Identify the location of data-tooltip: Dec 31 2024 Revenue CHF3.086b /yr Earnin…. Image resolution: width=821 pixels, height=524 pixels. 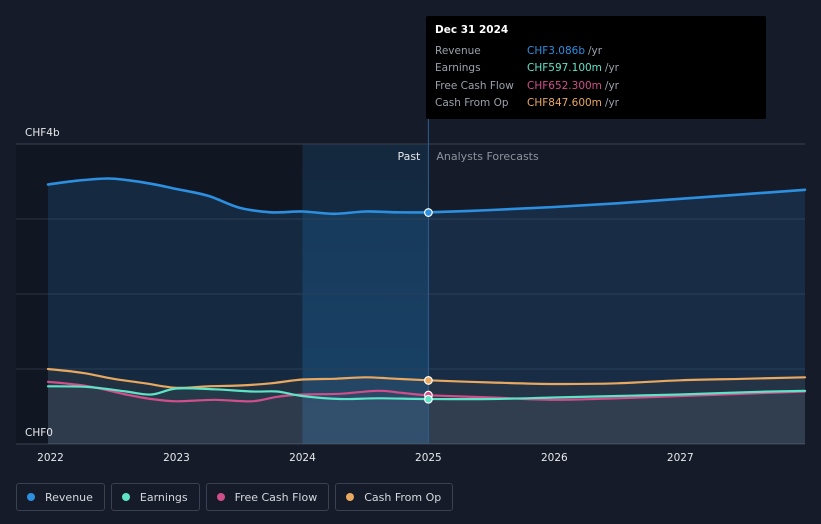
(596, 67).